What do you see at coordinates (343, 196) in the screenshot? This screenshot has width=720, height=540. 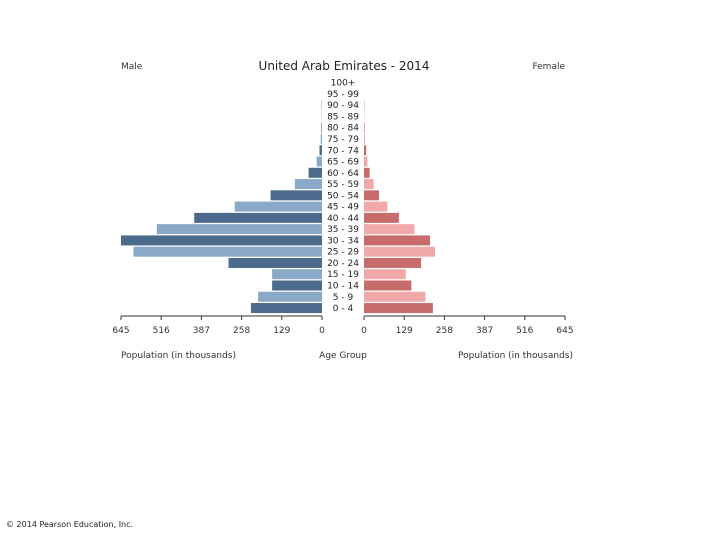 I see `age-label-10: 50 - 54` at bounding box center [343, 196].